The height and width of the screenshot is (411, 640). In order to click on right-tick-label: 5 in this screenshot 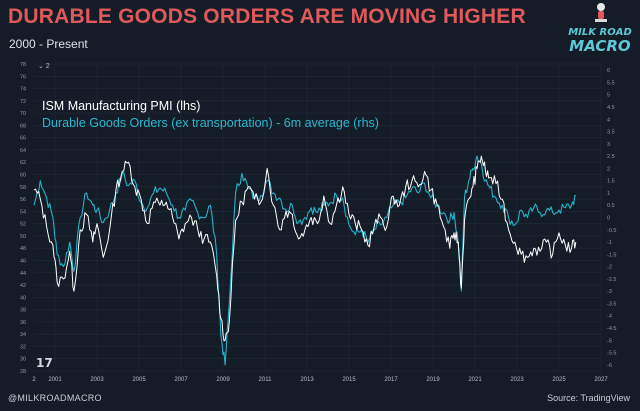, I will do `click(608, 96)`.